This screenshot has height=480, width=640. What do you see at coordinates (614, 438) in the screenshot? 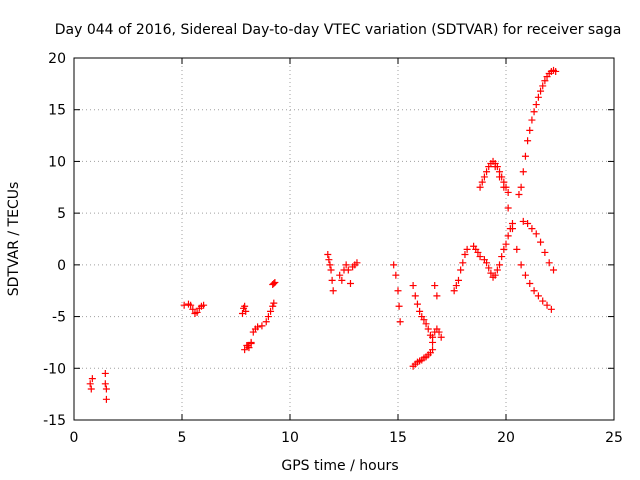
I see `x-tick-label: 25` at bounding box center [614, 438].